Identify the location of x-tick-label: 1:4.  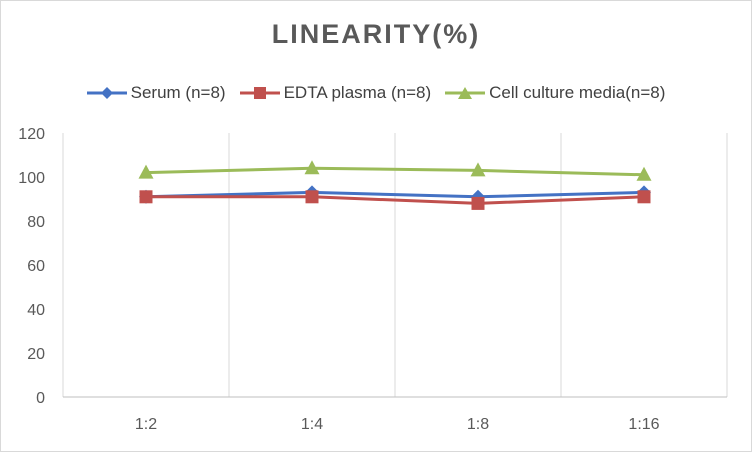
(312, 424).